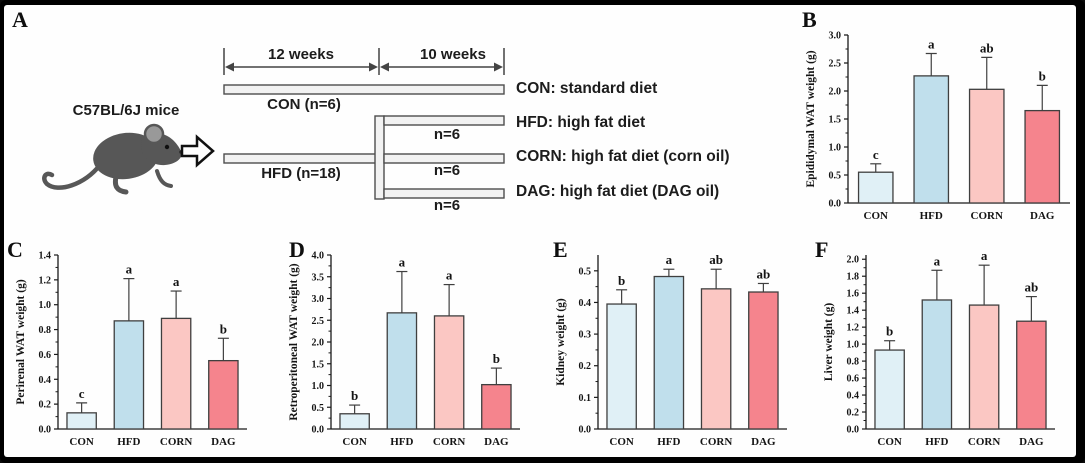 Image resolution: width=1085 pixels, height=463 pixels. Describe the element at coordinates (197, 151) in the screenshot. I see `transition-arrow-icon` at that location.